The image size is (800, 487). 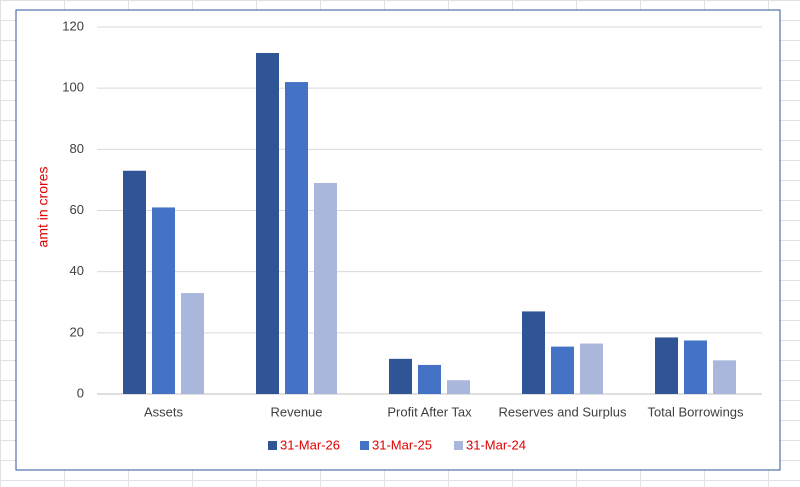 I want to click on x-tick-label: Revenue, so click(x=296, y=411).